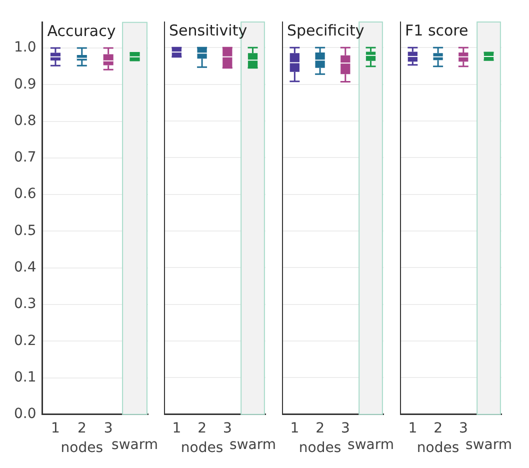  I want to click on y-tick-label: 0.7, so click(25, 158).